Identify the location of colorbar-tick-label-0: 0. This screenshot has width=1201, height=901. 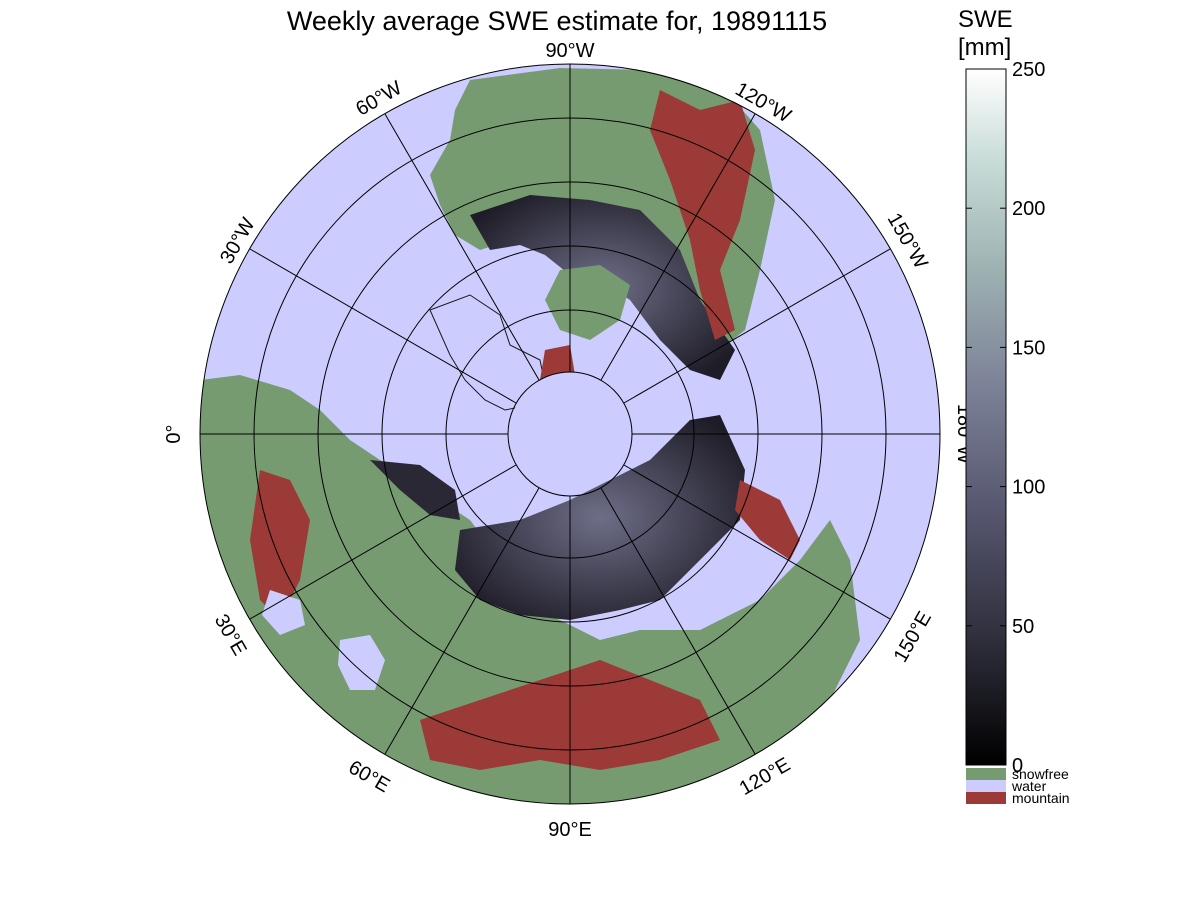
(1017, 766).